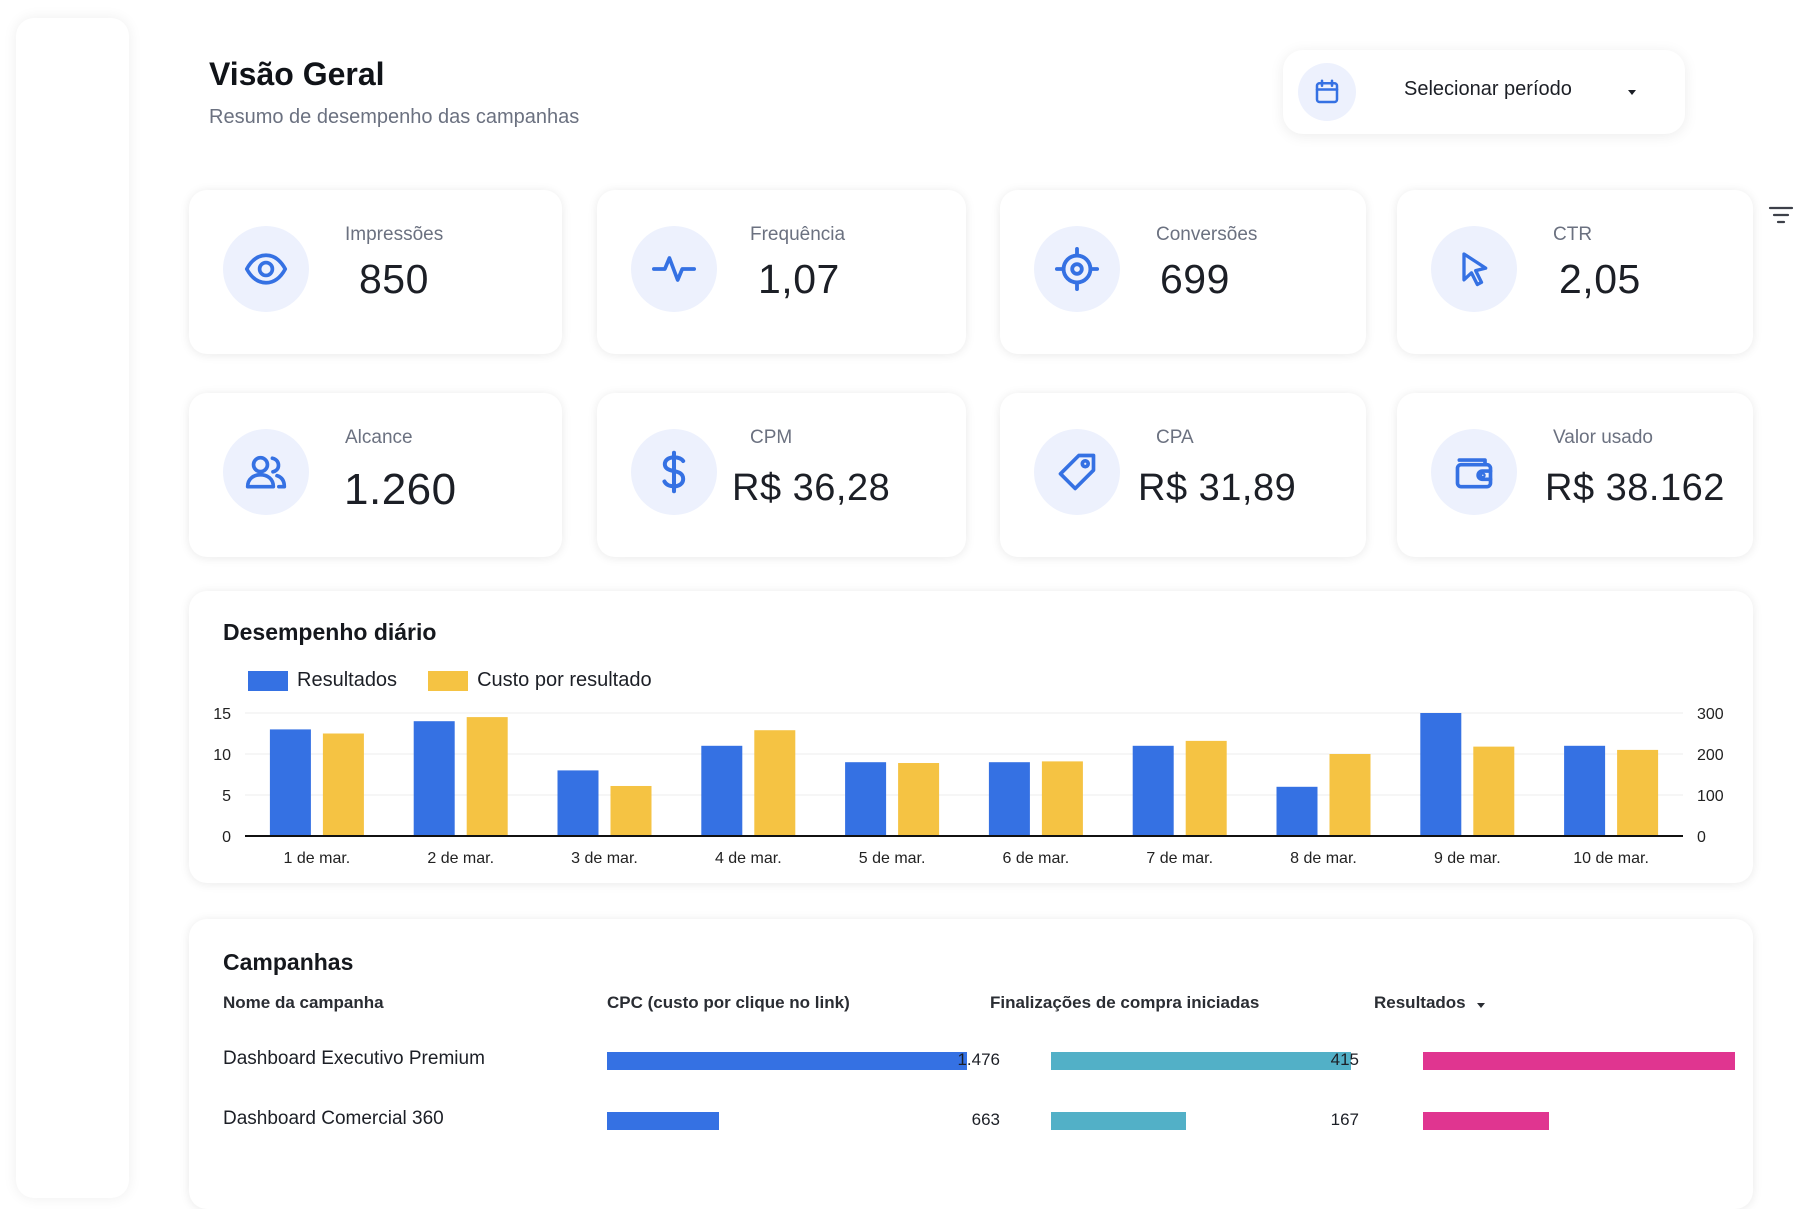  What do you see at coordinates (1420, 1002) in the screenshot?
I see `column-header-results-label: Resultados` at bounding box center [1420, 1002].